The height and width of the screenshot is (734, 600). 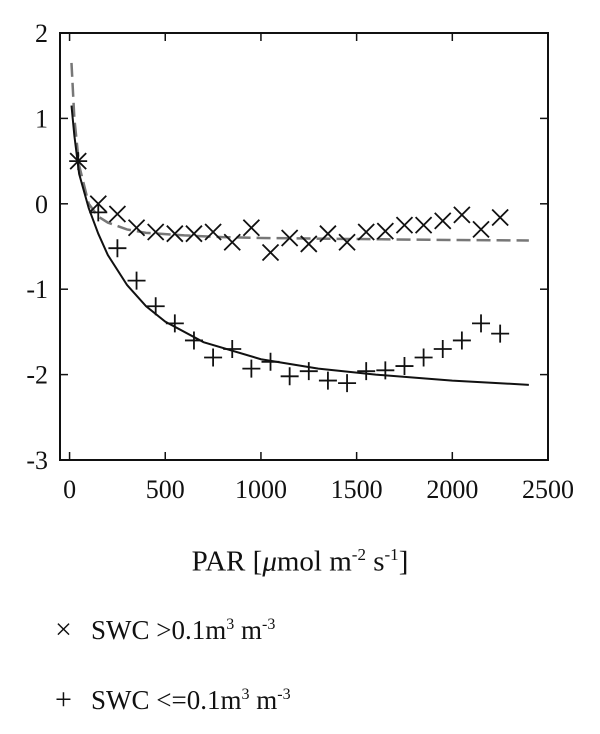 I want to click on y-tick-label: 2, so click(x=41, y=33).